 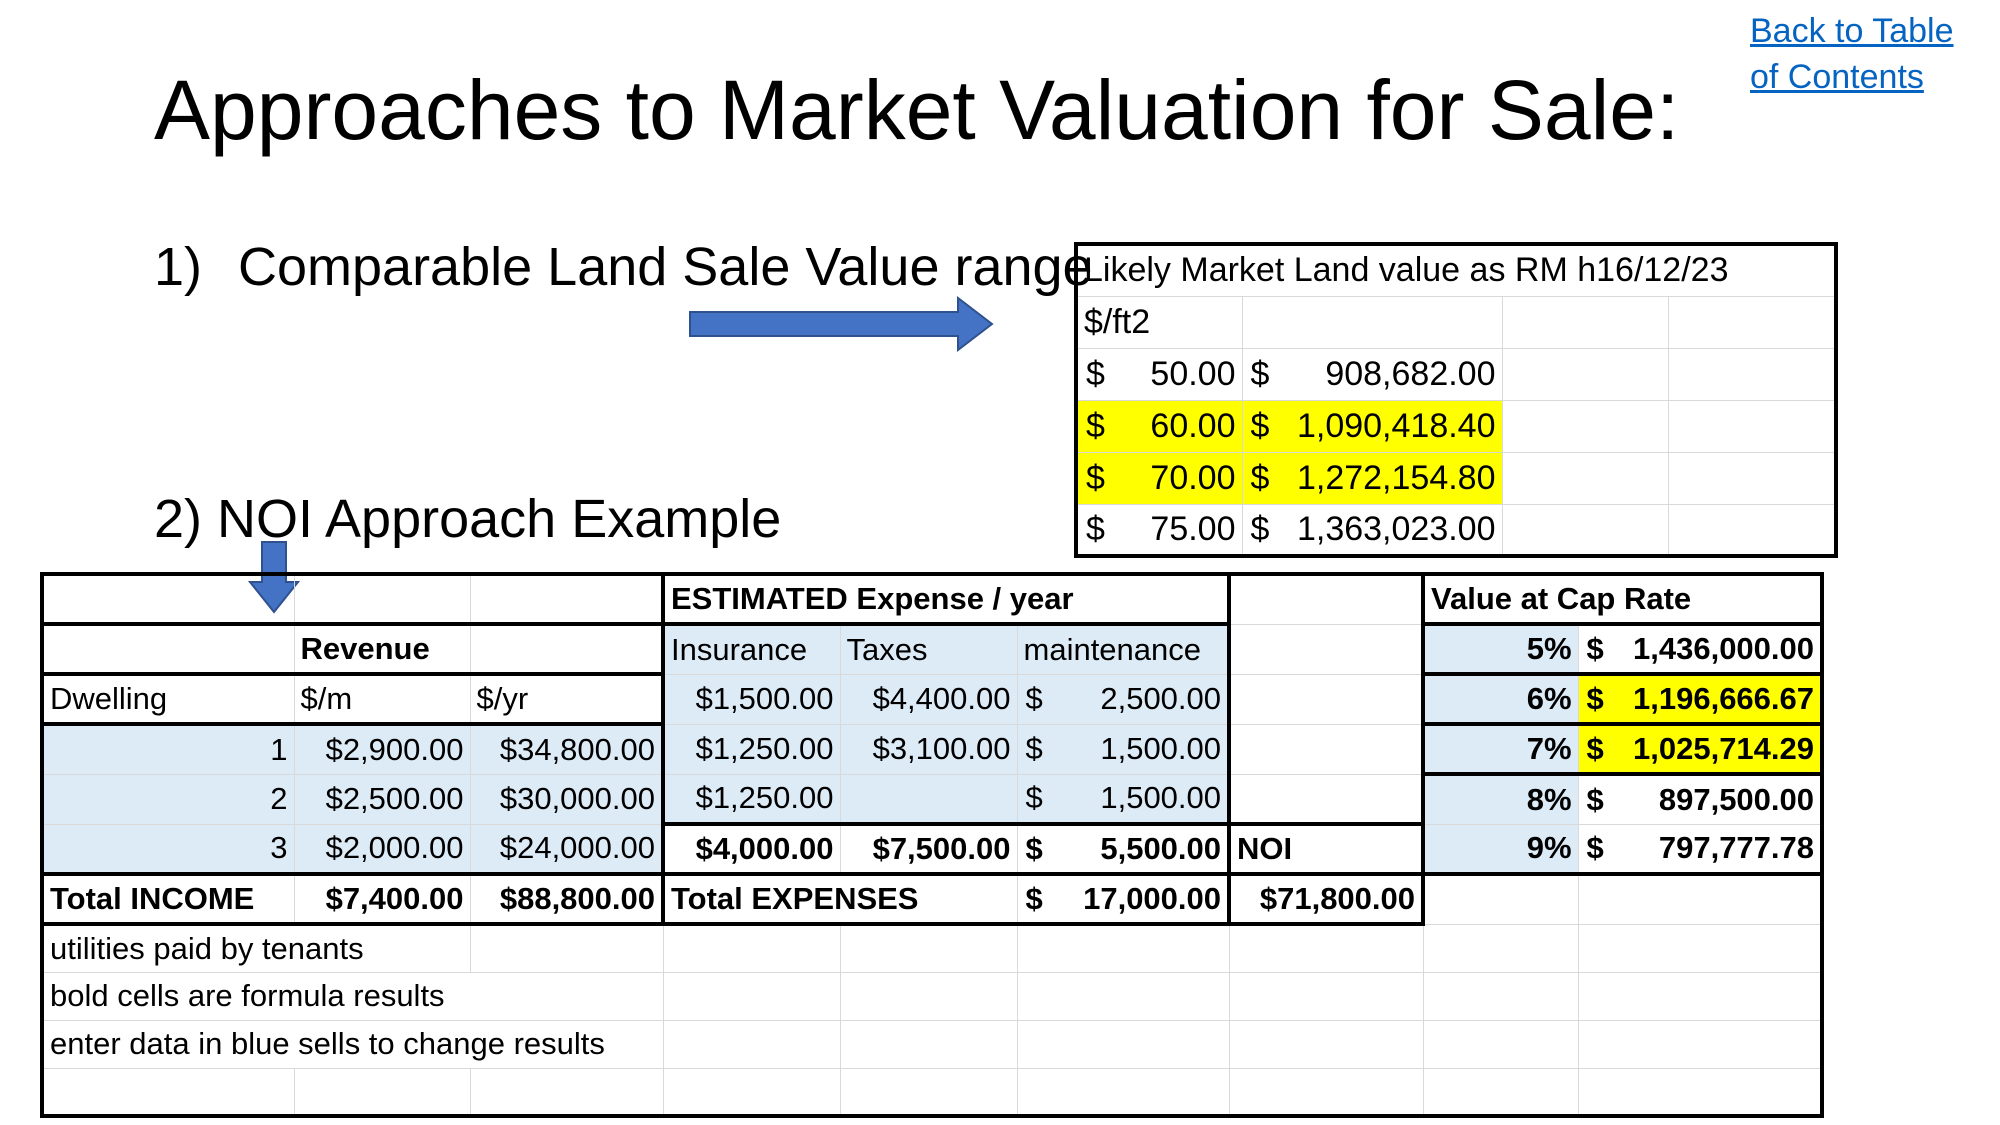 I want to click on dwelling-month: $2,000.00, so click(x=382, y=849).